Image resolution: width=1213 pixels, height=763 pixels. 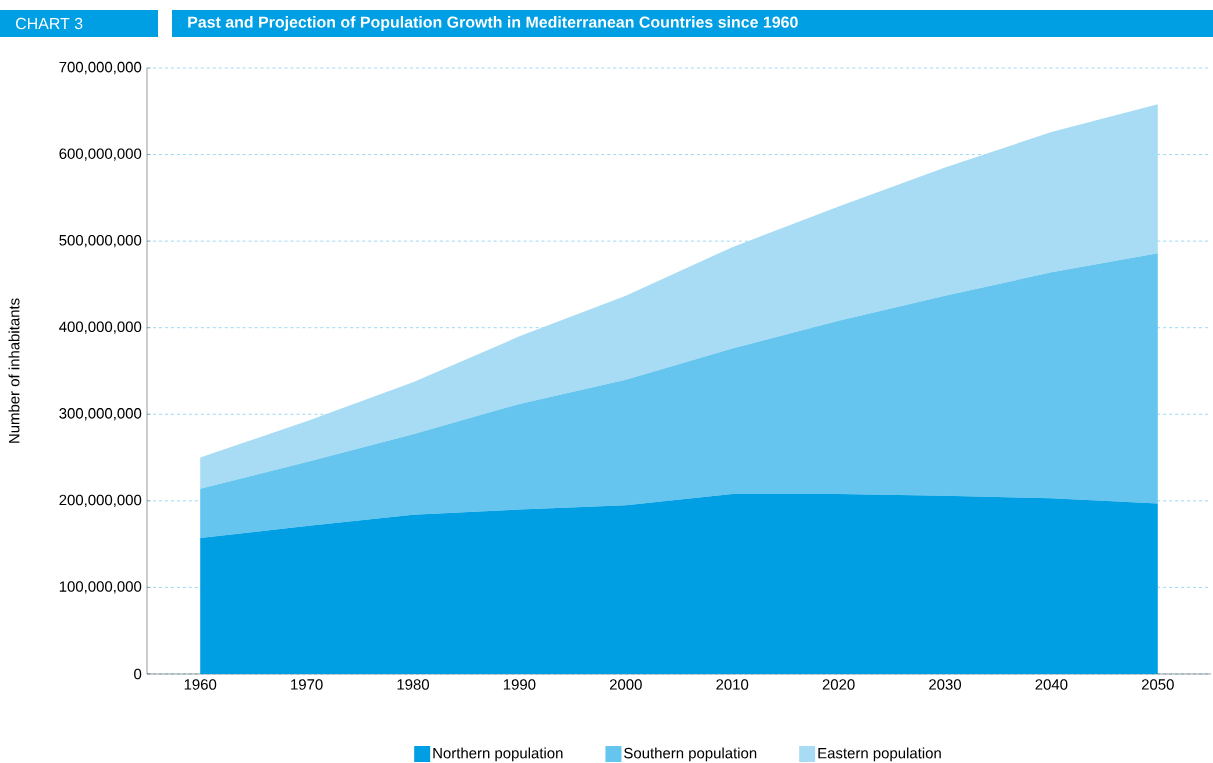 What do you see at coordinates (100, 414) in the screenshot?
I see `y-tick-label: 300,000,000` at bounding box center [100, 414].